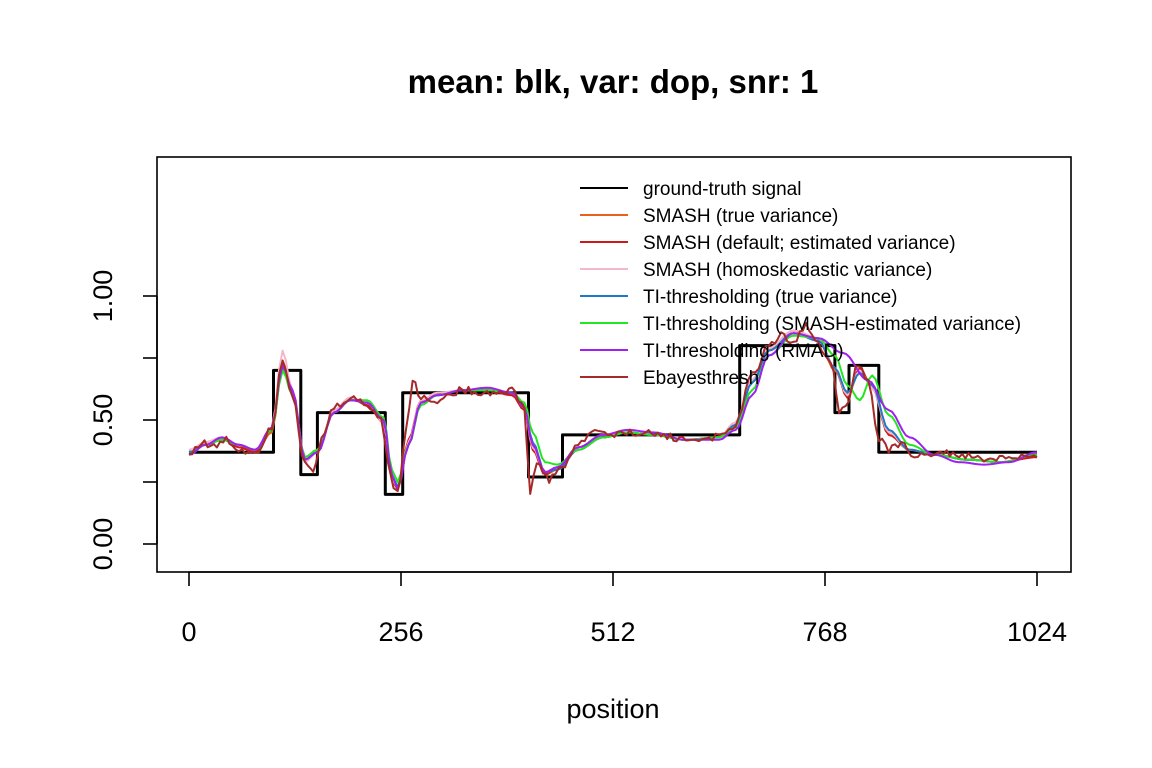  What do you see at coordinates (612, 632) in the screenshot?
I see `x-tick-label: 512` at bounding box center [612, 632].